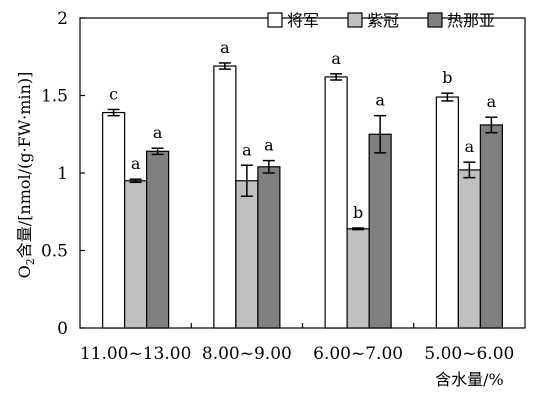 This screenshot has height=401, width=535. Describe the element at coordinates (62, 174) in the screenshot. I see `y-tick-label: 1` at that location.